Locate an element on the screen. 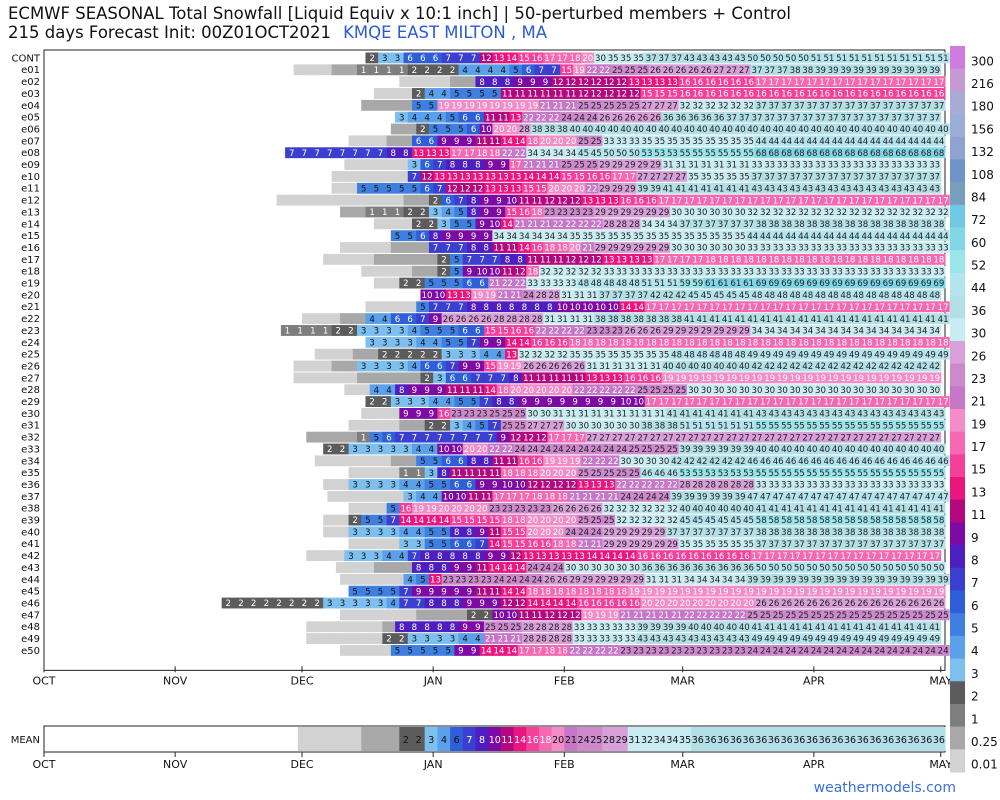 This screenshot has height=800, width=1000. member-cell-value: 18 is located at coordinates (862, 261).